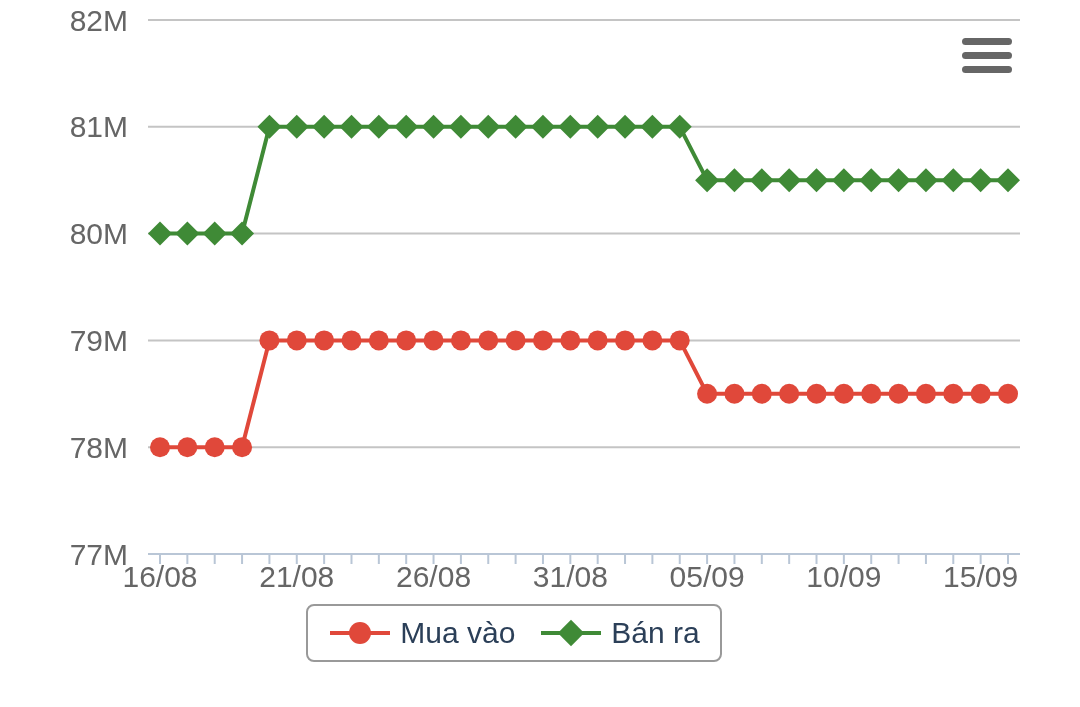 The height and width of the screenshot is (707, 1080). I want to click on x-tick-label: 10/09, so click(844, 577).